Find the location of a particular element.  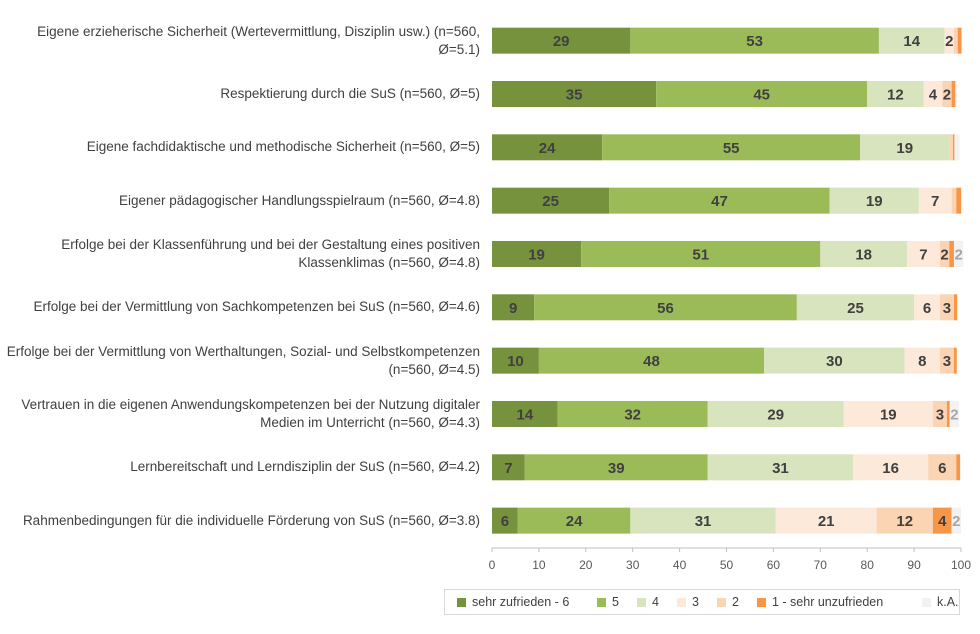

data-label: 18 is located at coordinates (863, 254).